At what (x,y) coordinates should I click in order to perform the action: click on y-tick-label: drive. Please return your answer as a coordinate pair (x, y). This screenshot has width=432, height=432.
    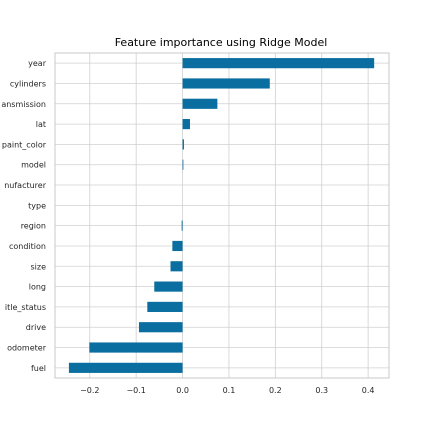
    Looking at the image, I should click on (36, 327).